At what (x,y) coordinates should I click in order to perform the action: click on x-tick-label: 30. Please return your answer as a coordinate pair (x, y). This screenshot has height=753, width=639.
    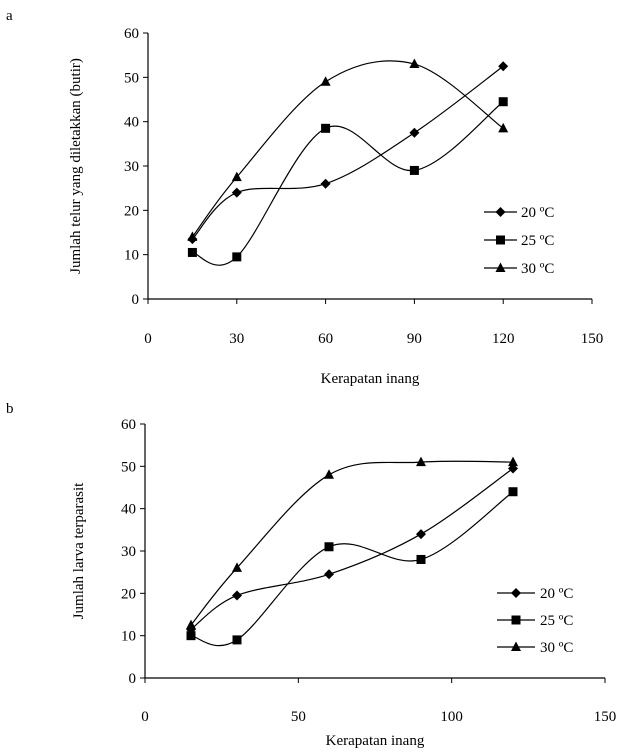
    Looking at the image, I should click on (236, 339).